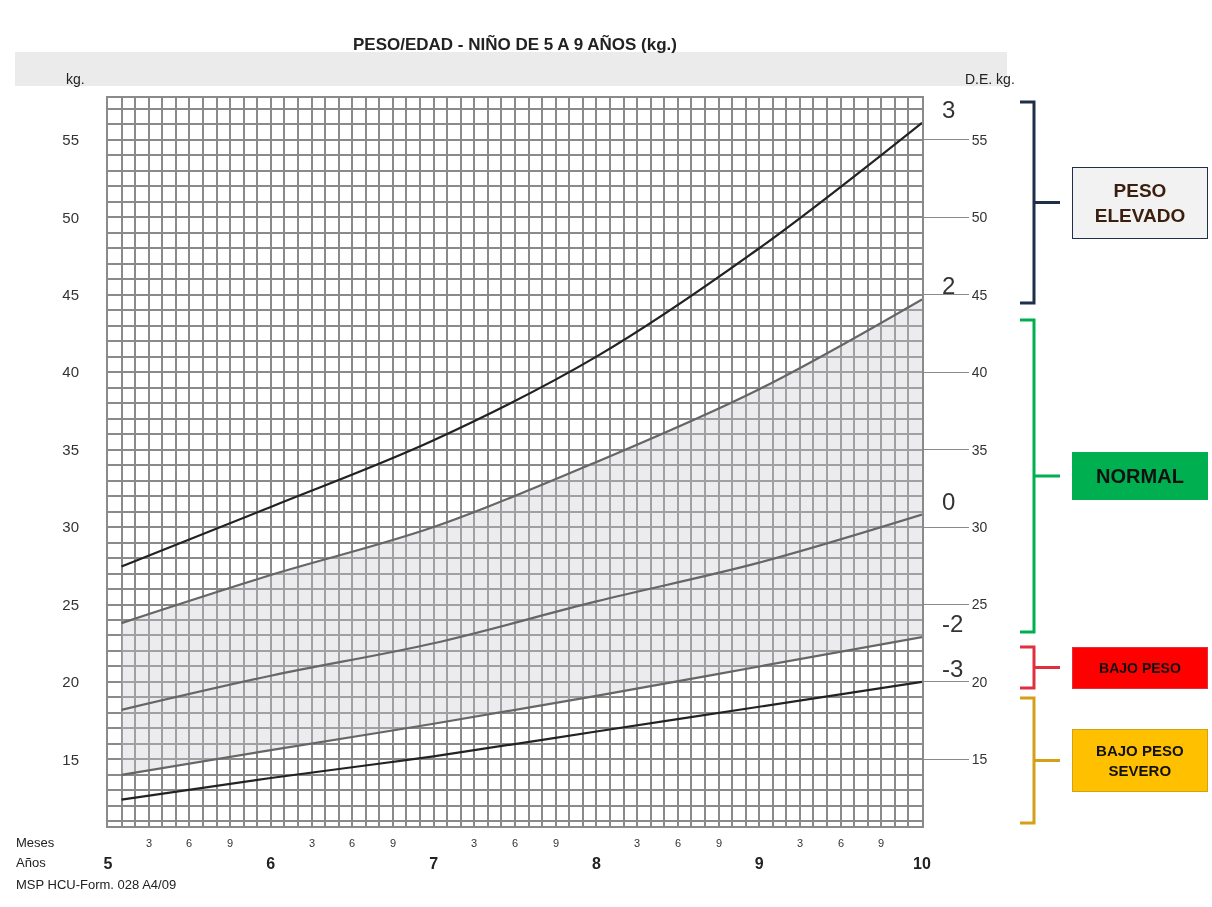 The width and height of the screenshot is (1212, 907). I want to click on y-tick-label: 25, so click(70, 604).